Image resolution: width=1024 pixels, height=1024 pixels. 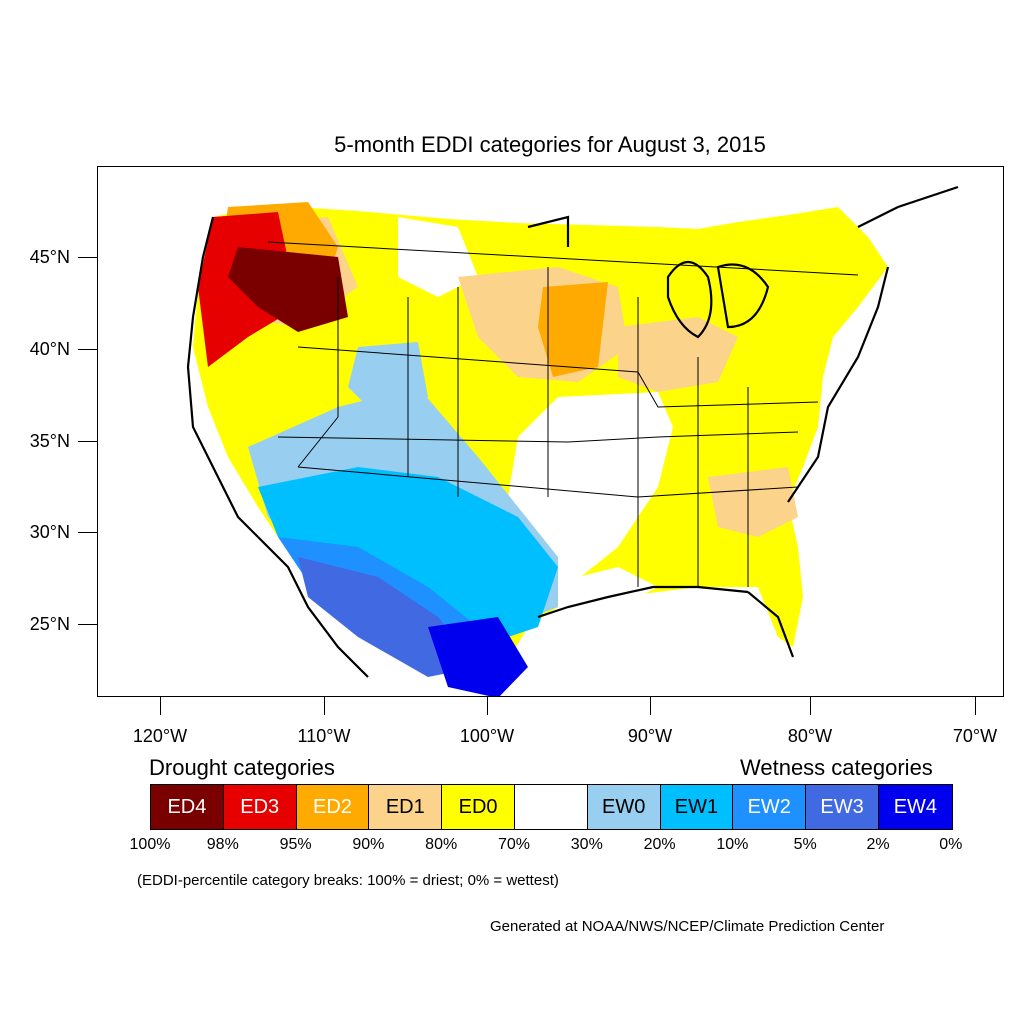 I want to click on legend-box-normal, so click(x=551, y=807).